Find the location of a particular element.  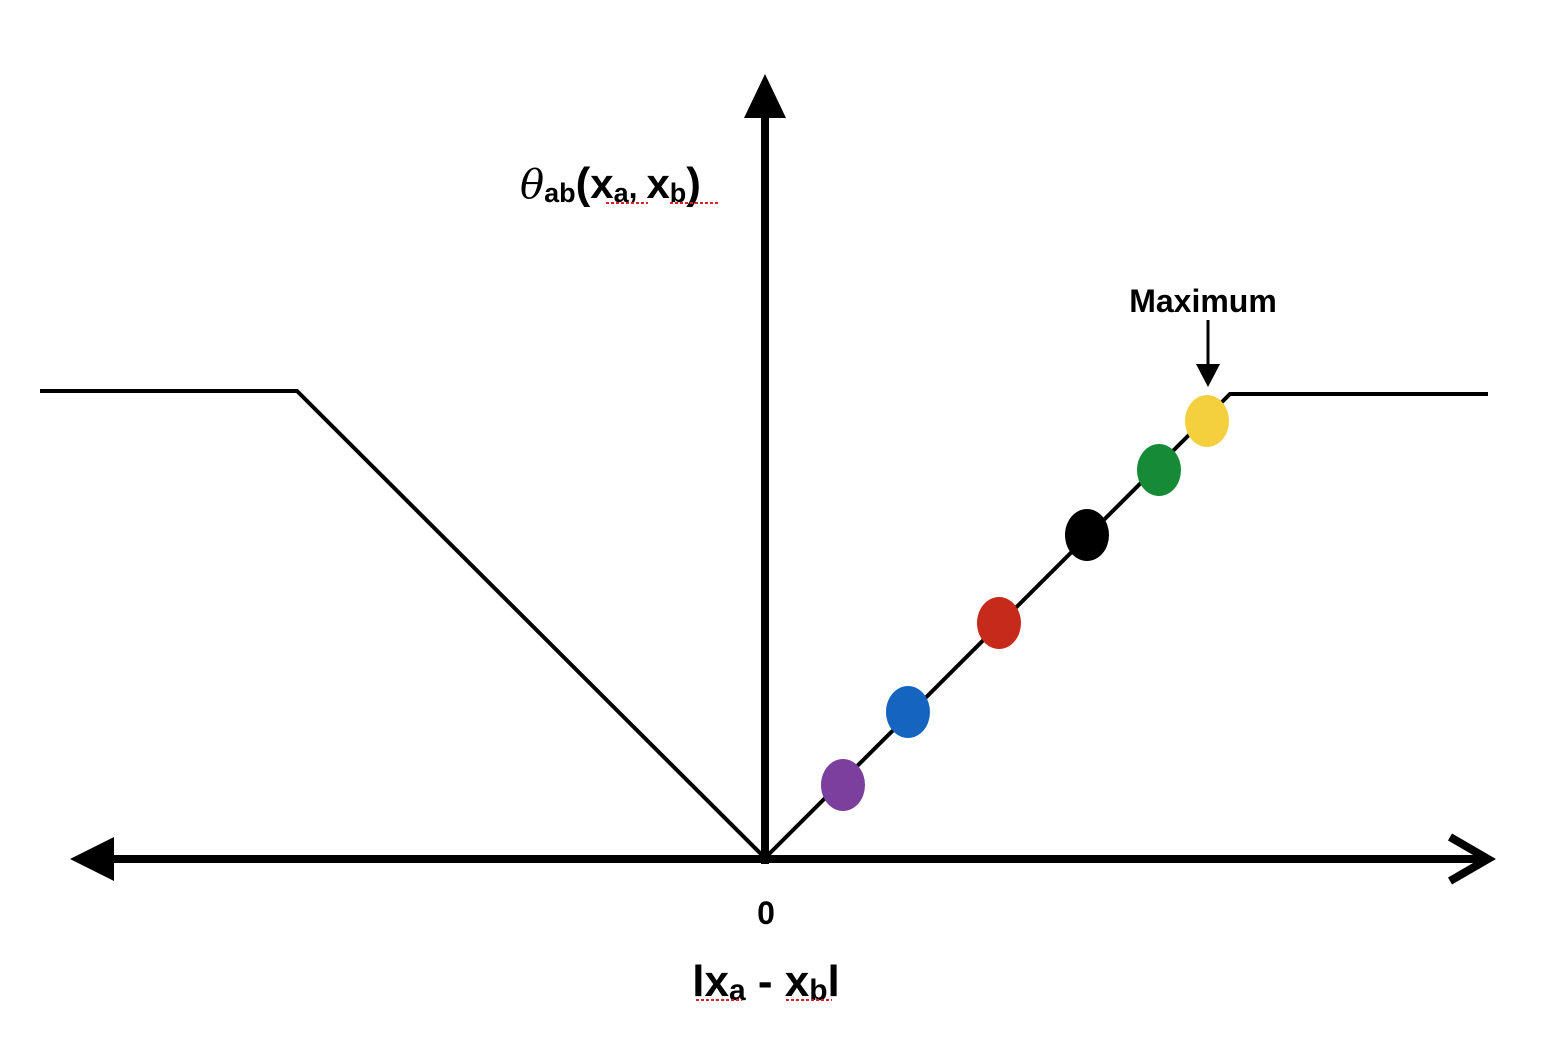

theta-subscript: ab is located at coordinates (560, 193).